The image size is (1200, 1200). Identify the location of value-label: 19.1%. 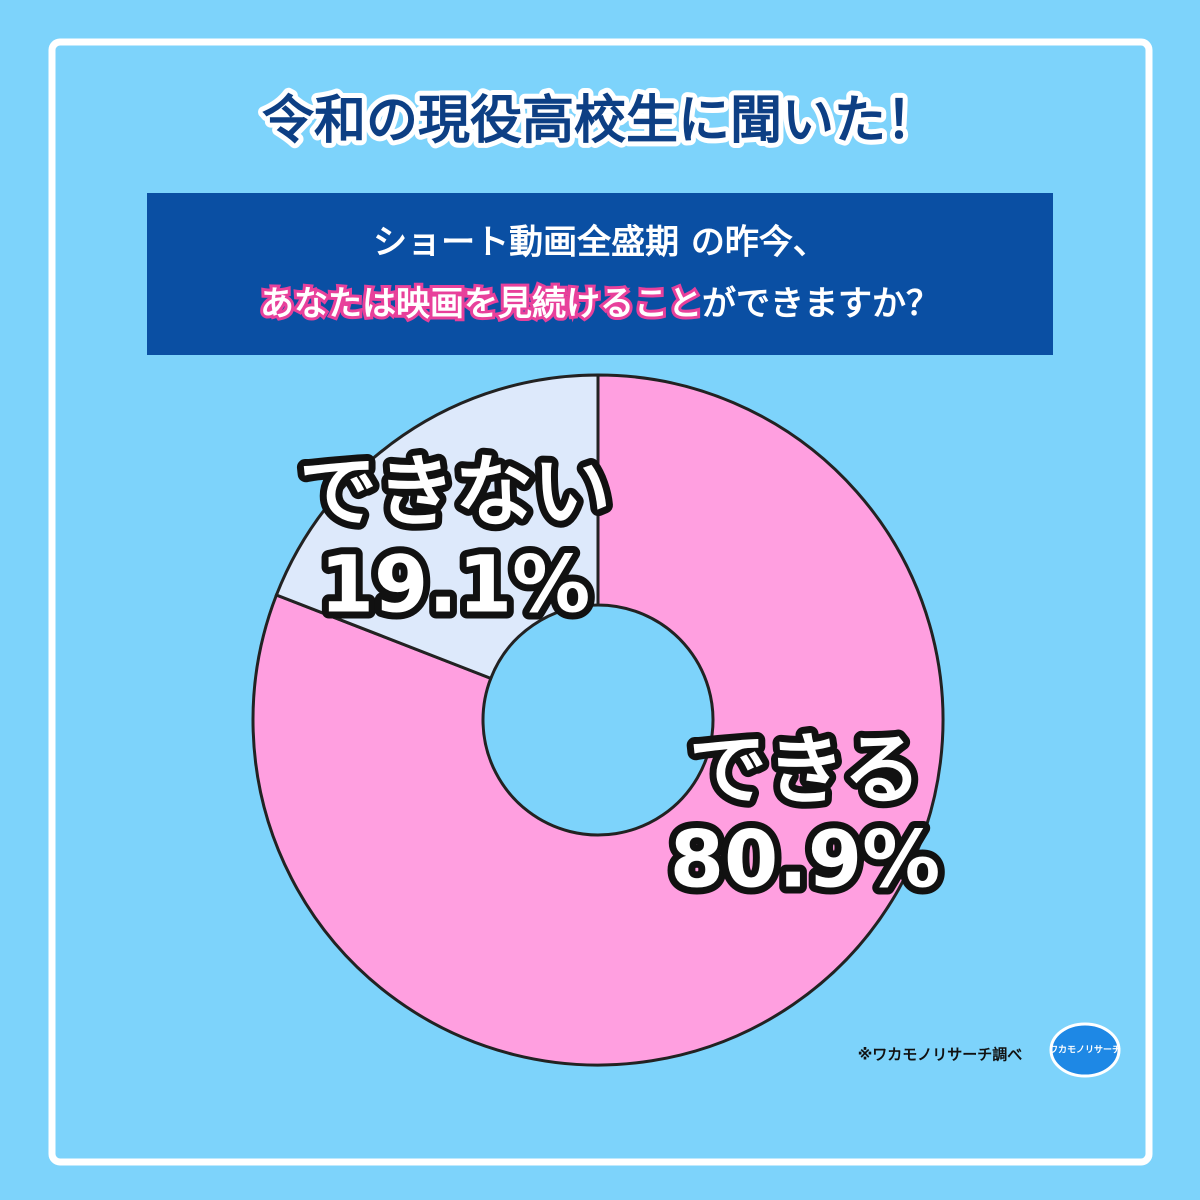
(455, 585).